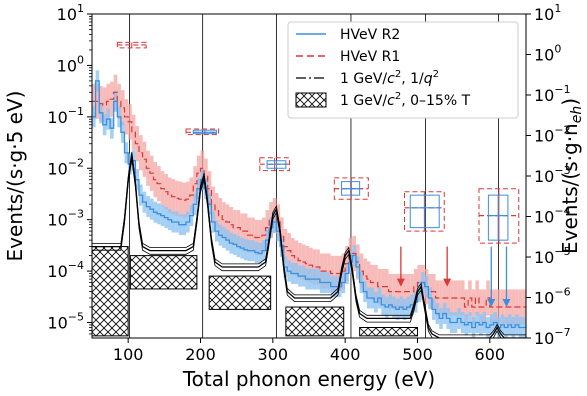 The height and width of the screenshot is (396, 587). I want to click on y-left-axis-ticks: 10¹ 10⁰ 10⁻¹ 10⁻² 10⁻³ 10⁻⁴ 10⁻⁵, so click(69, 168).